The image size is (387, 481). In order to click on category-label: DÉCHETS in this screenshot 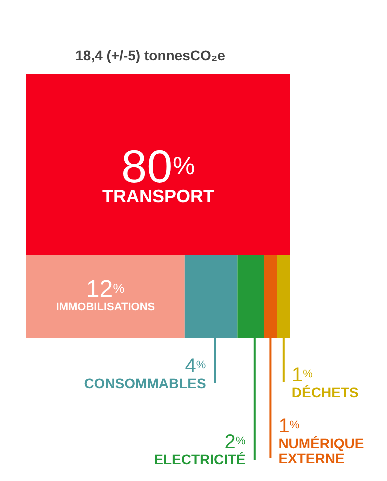, I will do `click(325, 392)`.